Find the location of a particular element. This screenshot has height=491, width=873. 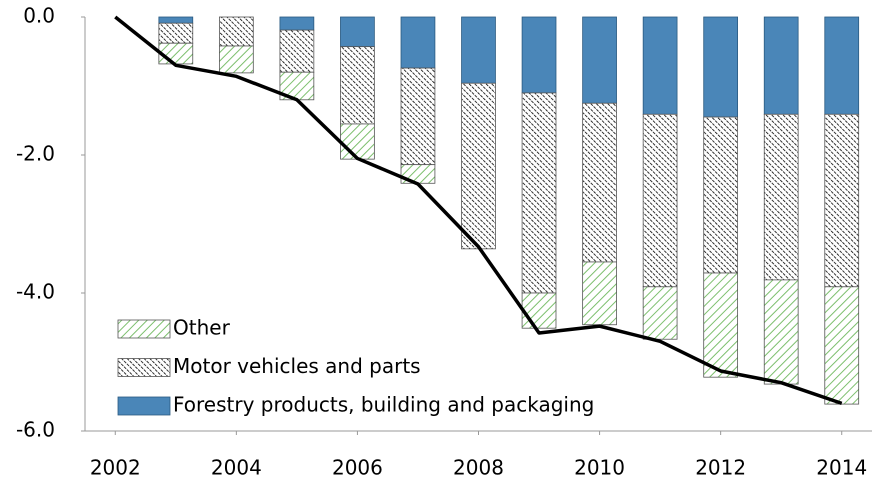

y-tick-label: -4.0 is located at coordinates (35, 292).